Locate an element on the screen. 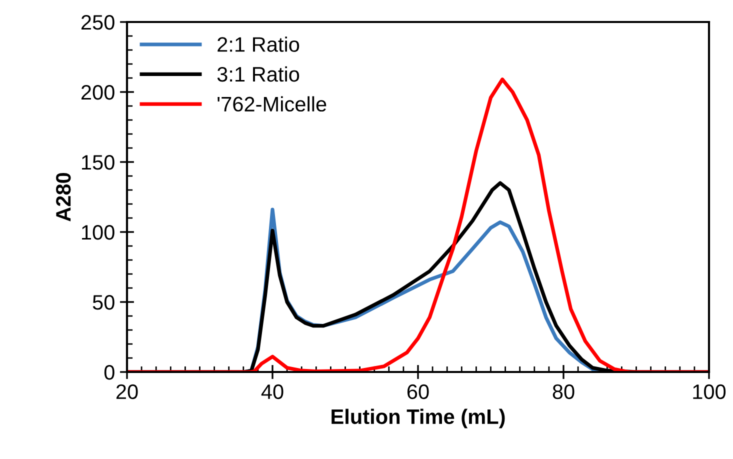  y-axis-title: A280 is located at coordinates (63, 197).